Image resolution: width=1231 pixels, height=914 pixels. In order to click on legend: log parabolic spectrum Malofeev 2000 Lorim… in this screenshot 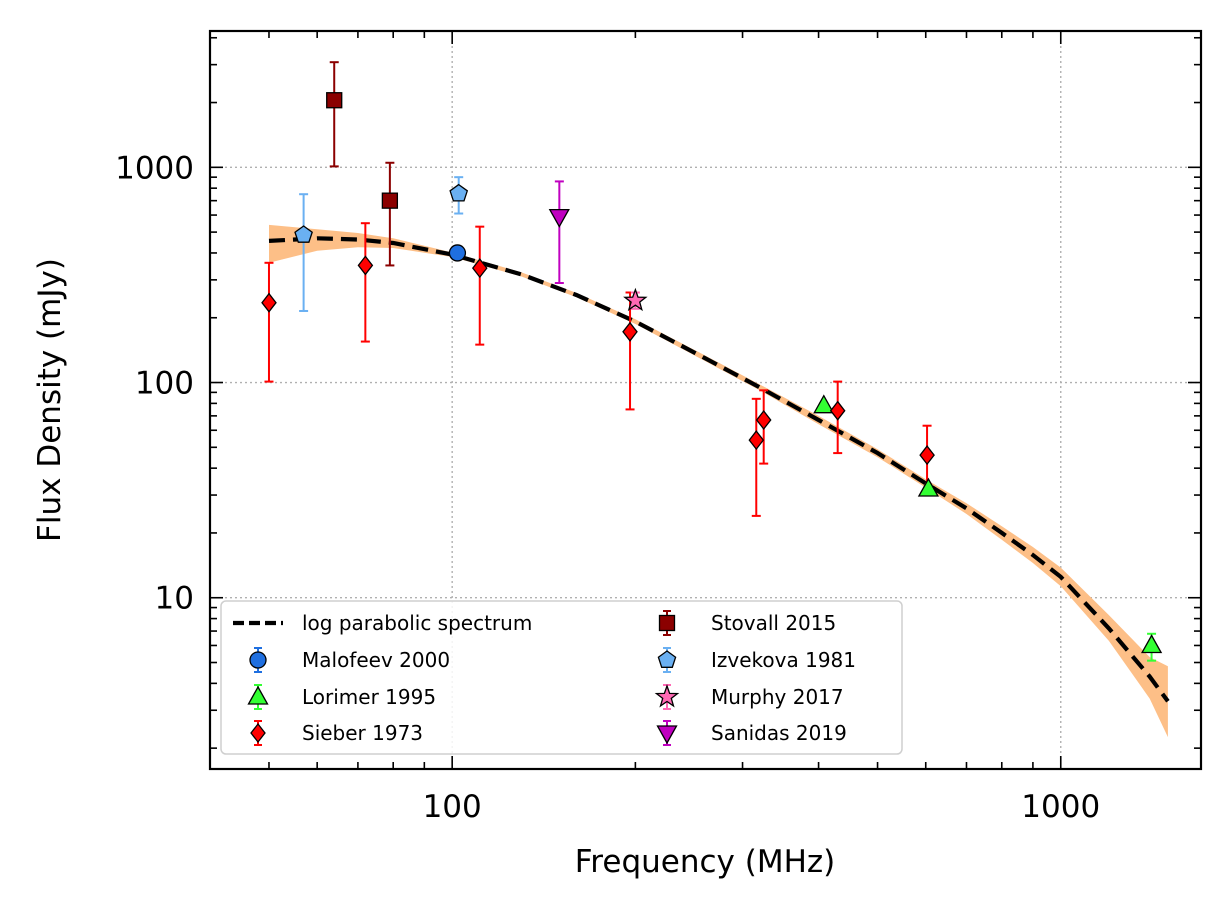, I will do `click(561, 677)`.